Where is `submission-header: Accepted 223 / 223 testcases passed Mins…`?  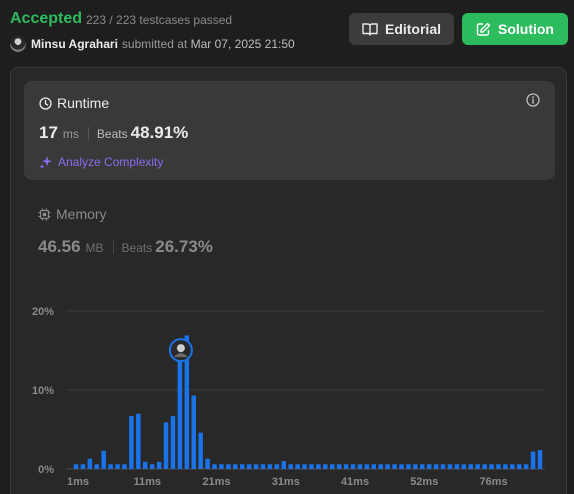
submission-header: Accepted 223 / 223 testcases passed Mins… is located at coordinates (287, 31).